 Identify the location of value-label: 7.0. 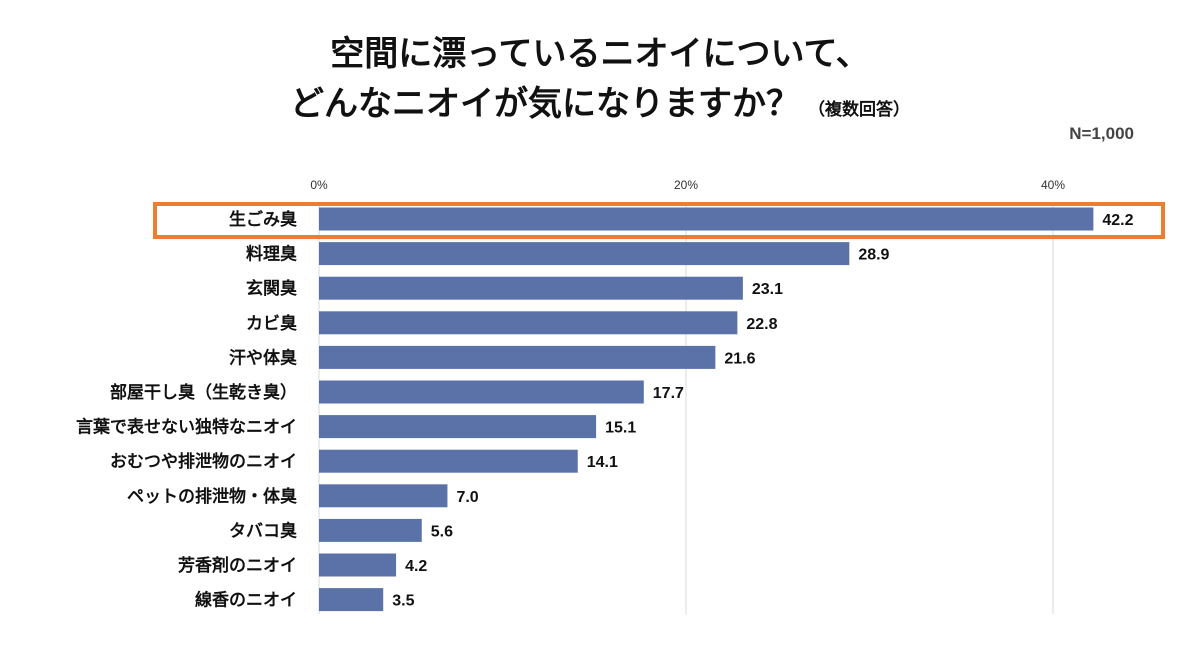
(467, 497).